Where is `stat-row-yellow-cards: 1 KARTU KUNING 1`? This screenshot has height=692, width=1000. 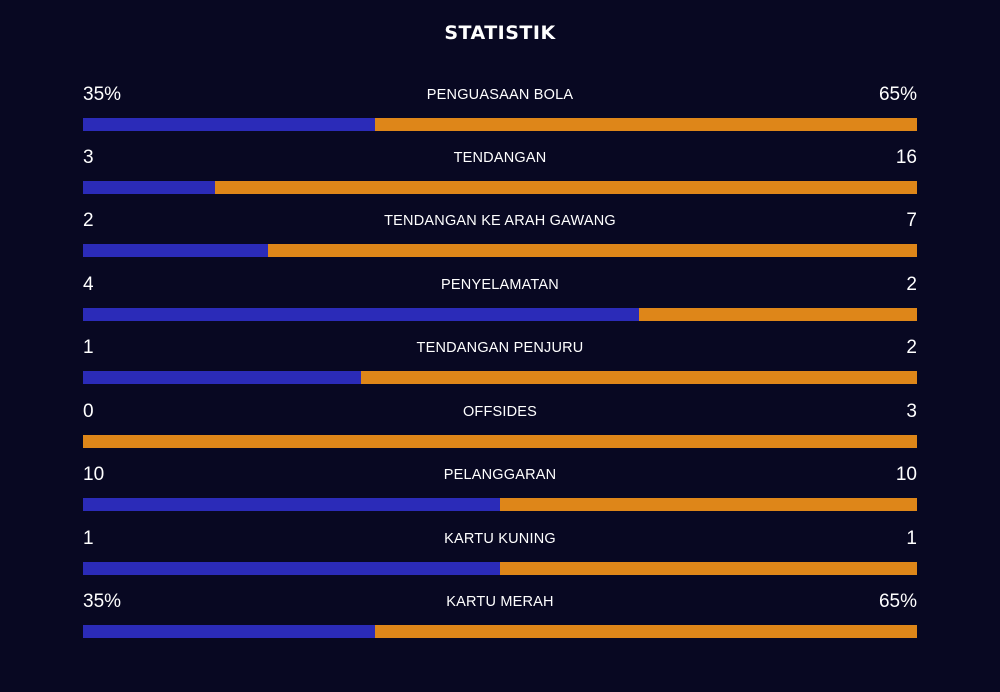 stat-row-yellow-cards: 1 KARTU KUNING 1 is located at coordinates (500, 551).